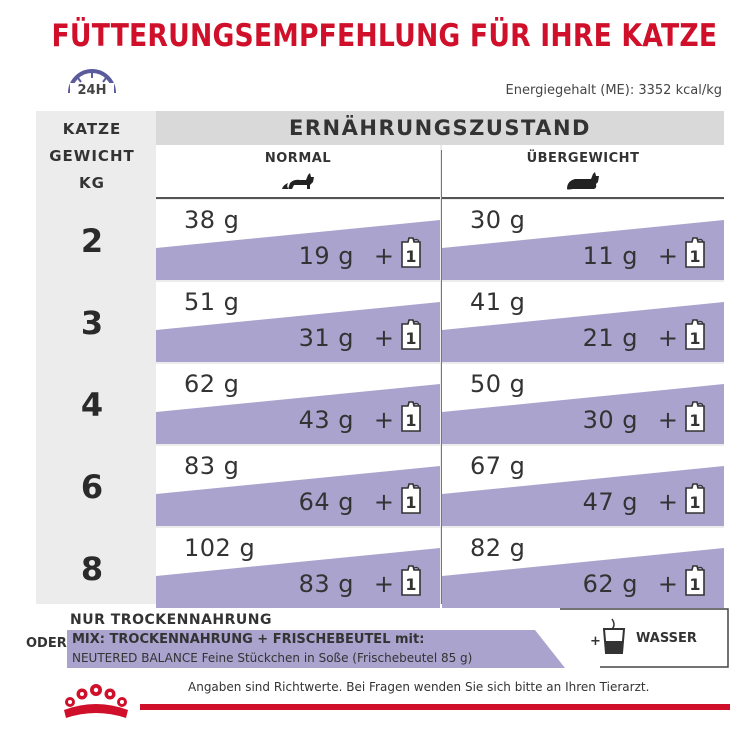 The width and height of the screenshot is (736, 736). What do you see at coordinates (326, 256) in the screenshot?
I see `mix-dry-amount: 19 g` at bounding box center [326, 256].